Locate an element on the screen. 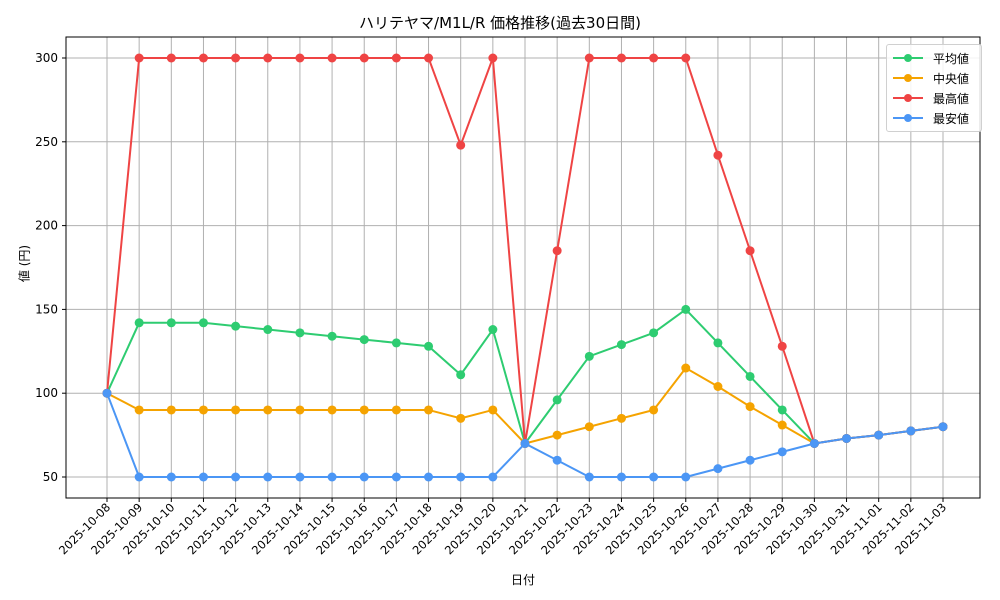 This screenshot has width=1000, height=600. legend-item-median: 中央値 is located at coordinates (934, 78).